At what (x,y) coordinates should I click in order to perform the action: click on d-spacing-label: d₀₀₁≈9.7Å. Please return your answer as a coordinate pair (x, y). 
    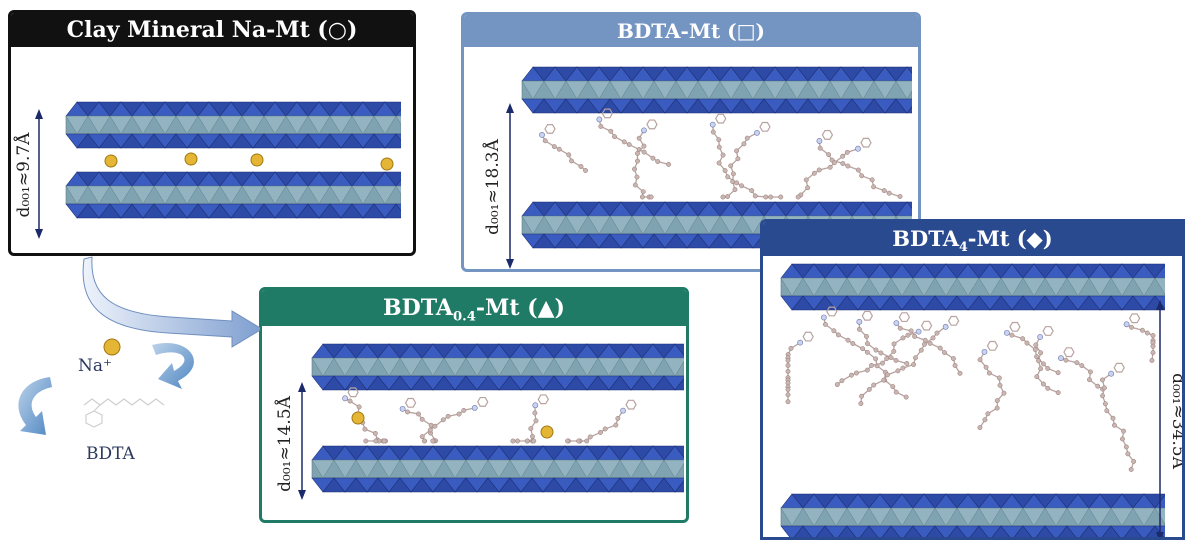
    Looking at the image, I should click on (23, 175).